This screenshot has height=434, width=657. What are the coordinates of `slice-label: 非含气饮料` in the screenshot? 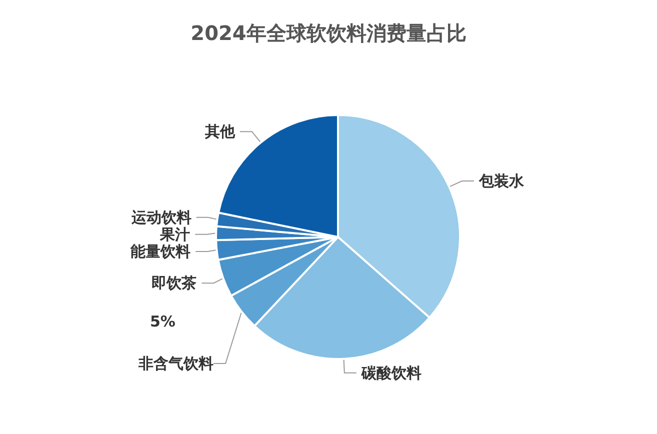 It's located at (176, 363).